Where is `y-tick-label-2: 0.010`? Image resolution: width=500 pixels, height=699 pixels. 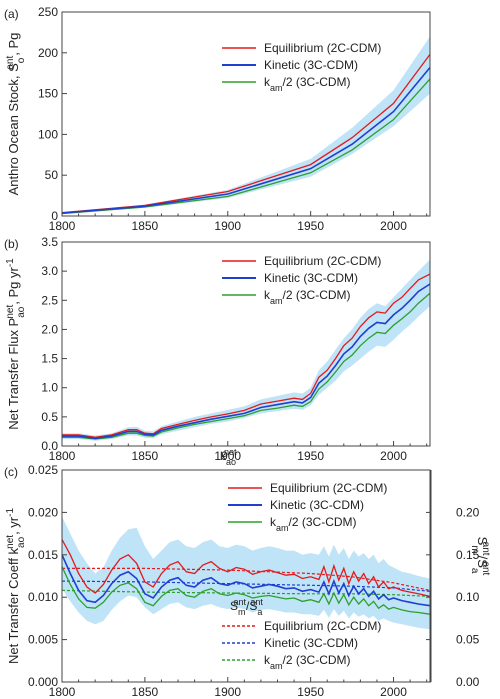 y-tick-label-2: 0.010 is located at coordinates (43, 597).